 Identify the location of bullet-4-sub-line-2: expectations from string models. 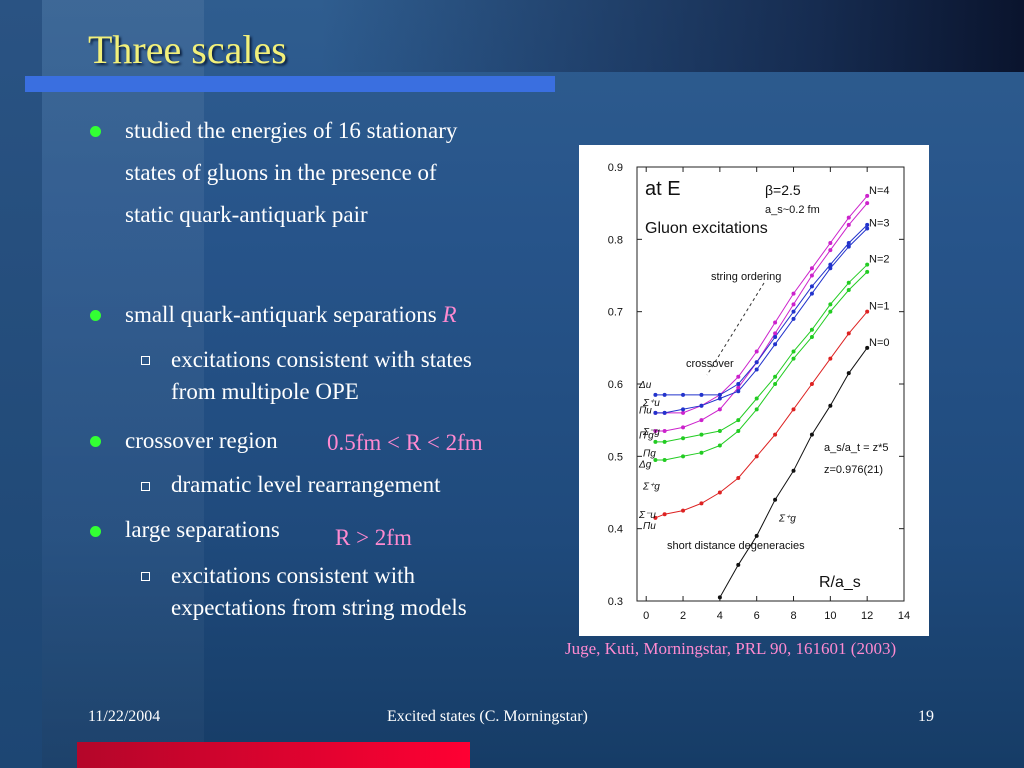
(319, 607).